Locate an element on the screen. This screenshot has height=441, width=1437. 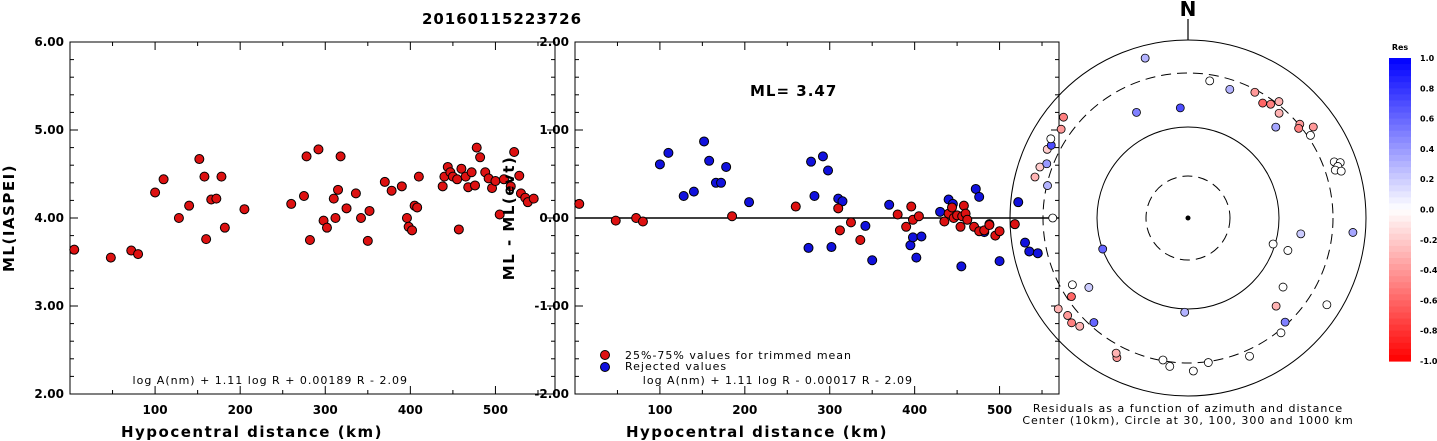
y-tick-label: -2.00 is located at coordinates (551, 394).